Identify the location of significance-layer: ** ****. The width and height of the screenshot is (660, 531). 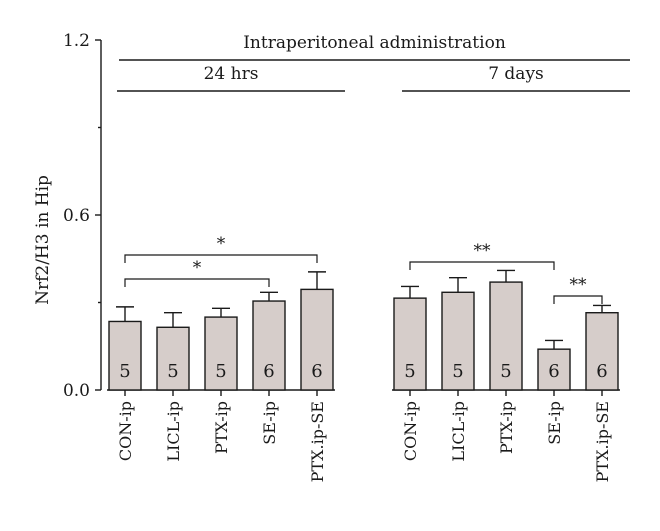
(363, 269).